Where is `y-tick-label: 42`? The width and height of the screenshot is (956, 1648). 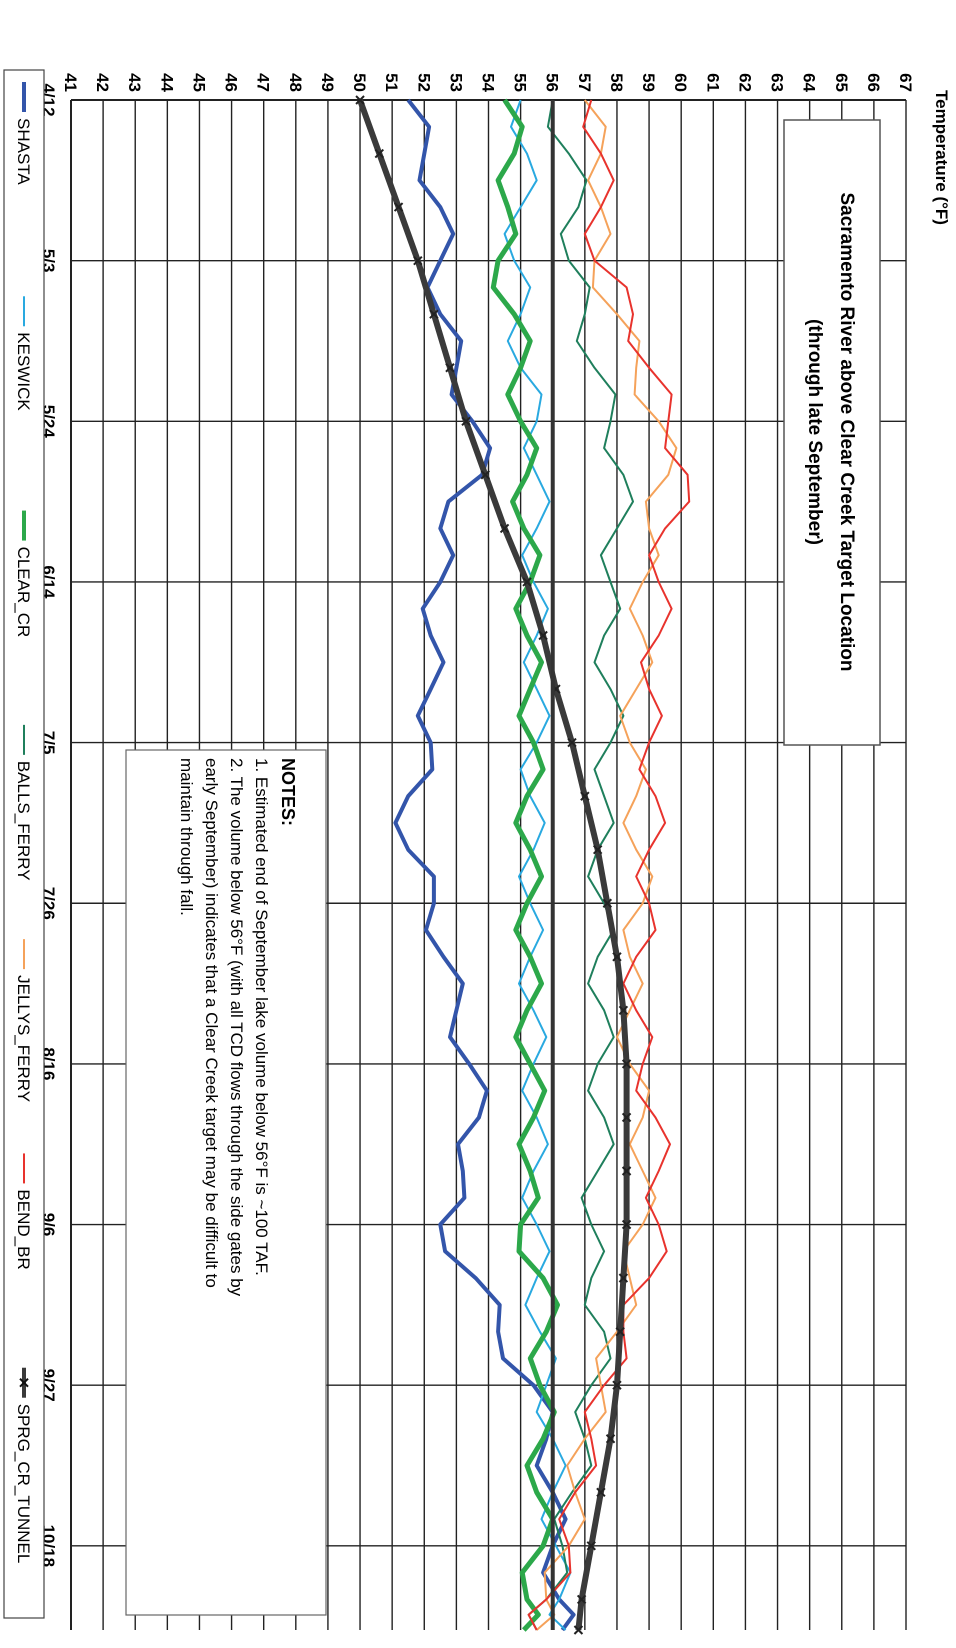 y-tick-label: 42 is located at coordinates (102, 82).